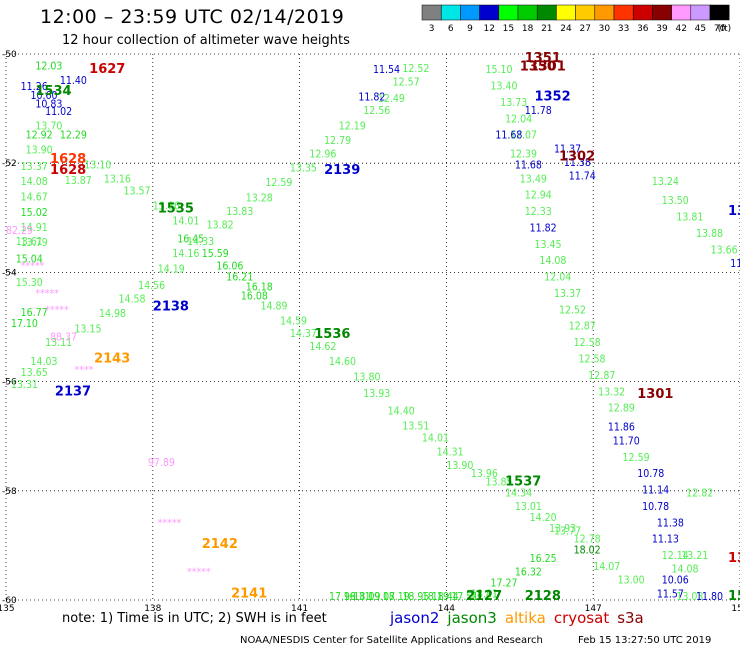  Describe the element at coordinates (552, 96) in the screenshot. I see `pass-number: 1352` at that location.